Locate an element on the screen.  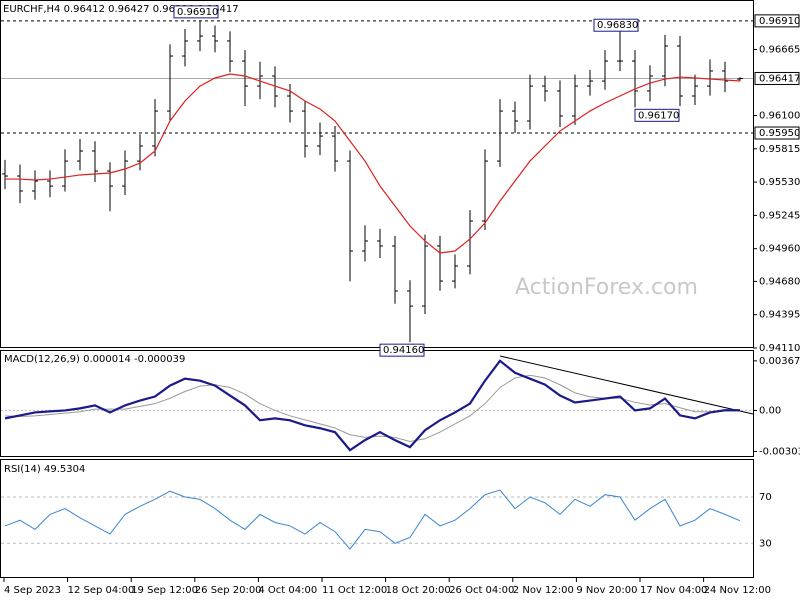
y-tick-label: 0.94680 is located at coordinates (779, 281).